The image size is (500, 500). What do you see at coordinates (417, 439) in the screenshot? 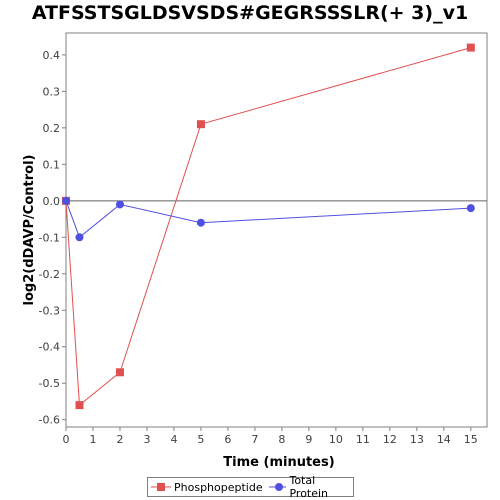
I see `x-tick-label: 13` at bounding box center [417, 439].